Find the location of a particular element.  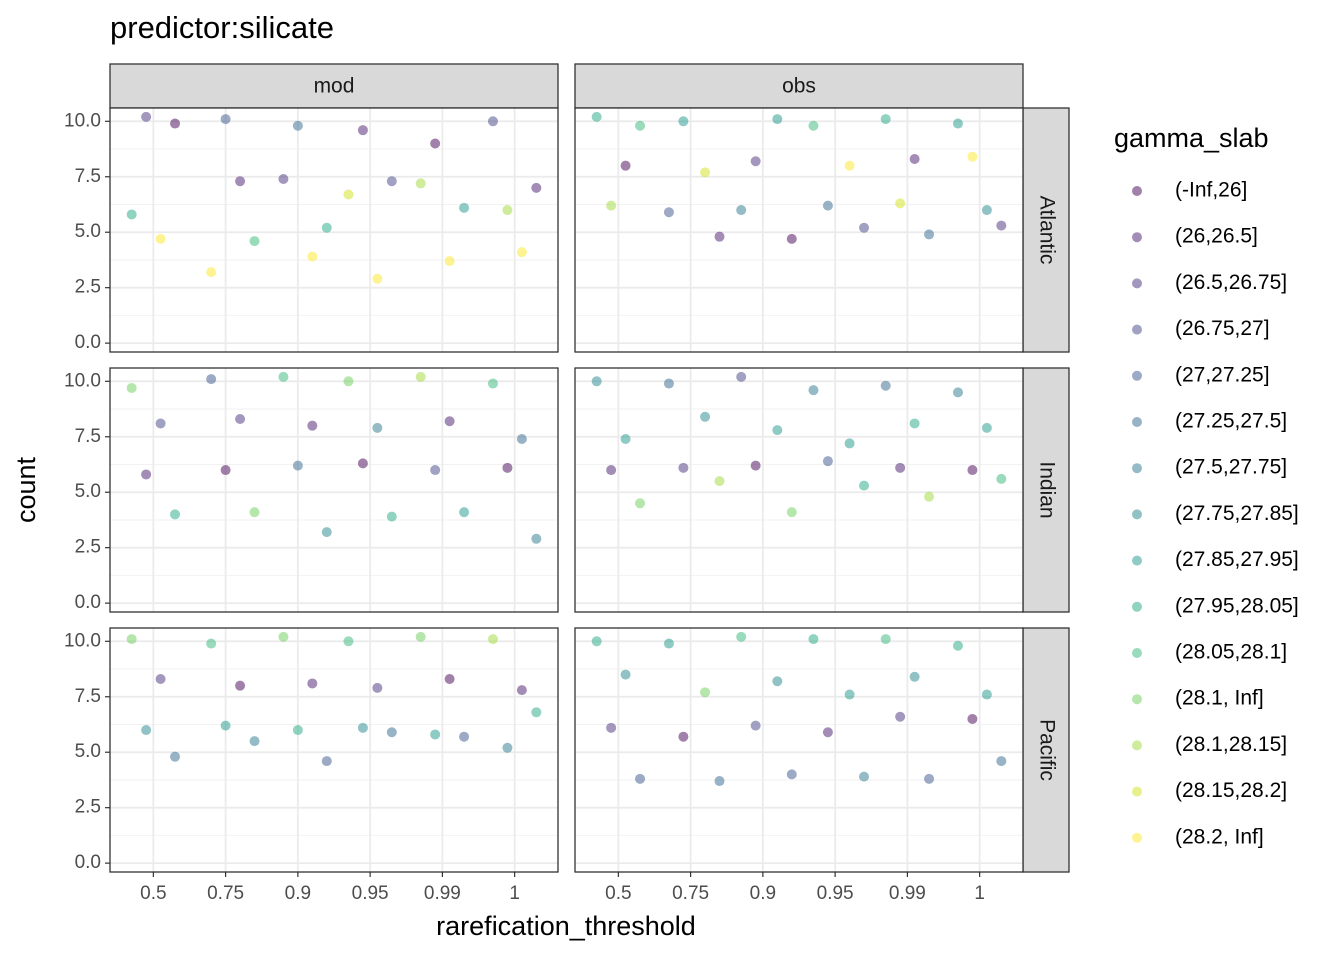

y-axis-label: count is located at coordinates (26, 489).